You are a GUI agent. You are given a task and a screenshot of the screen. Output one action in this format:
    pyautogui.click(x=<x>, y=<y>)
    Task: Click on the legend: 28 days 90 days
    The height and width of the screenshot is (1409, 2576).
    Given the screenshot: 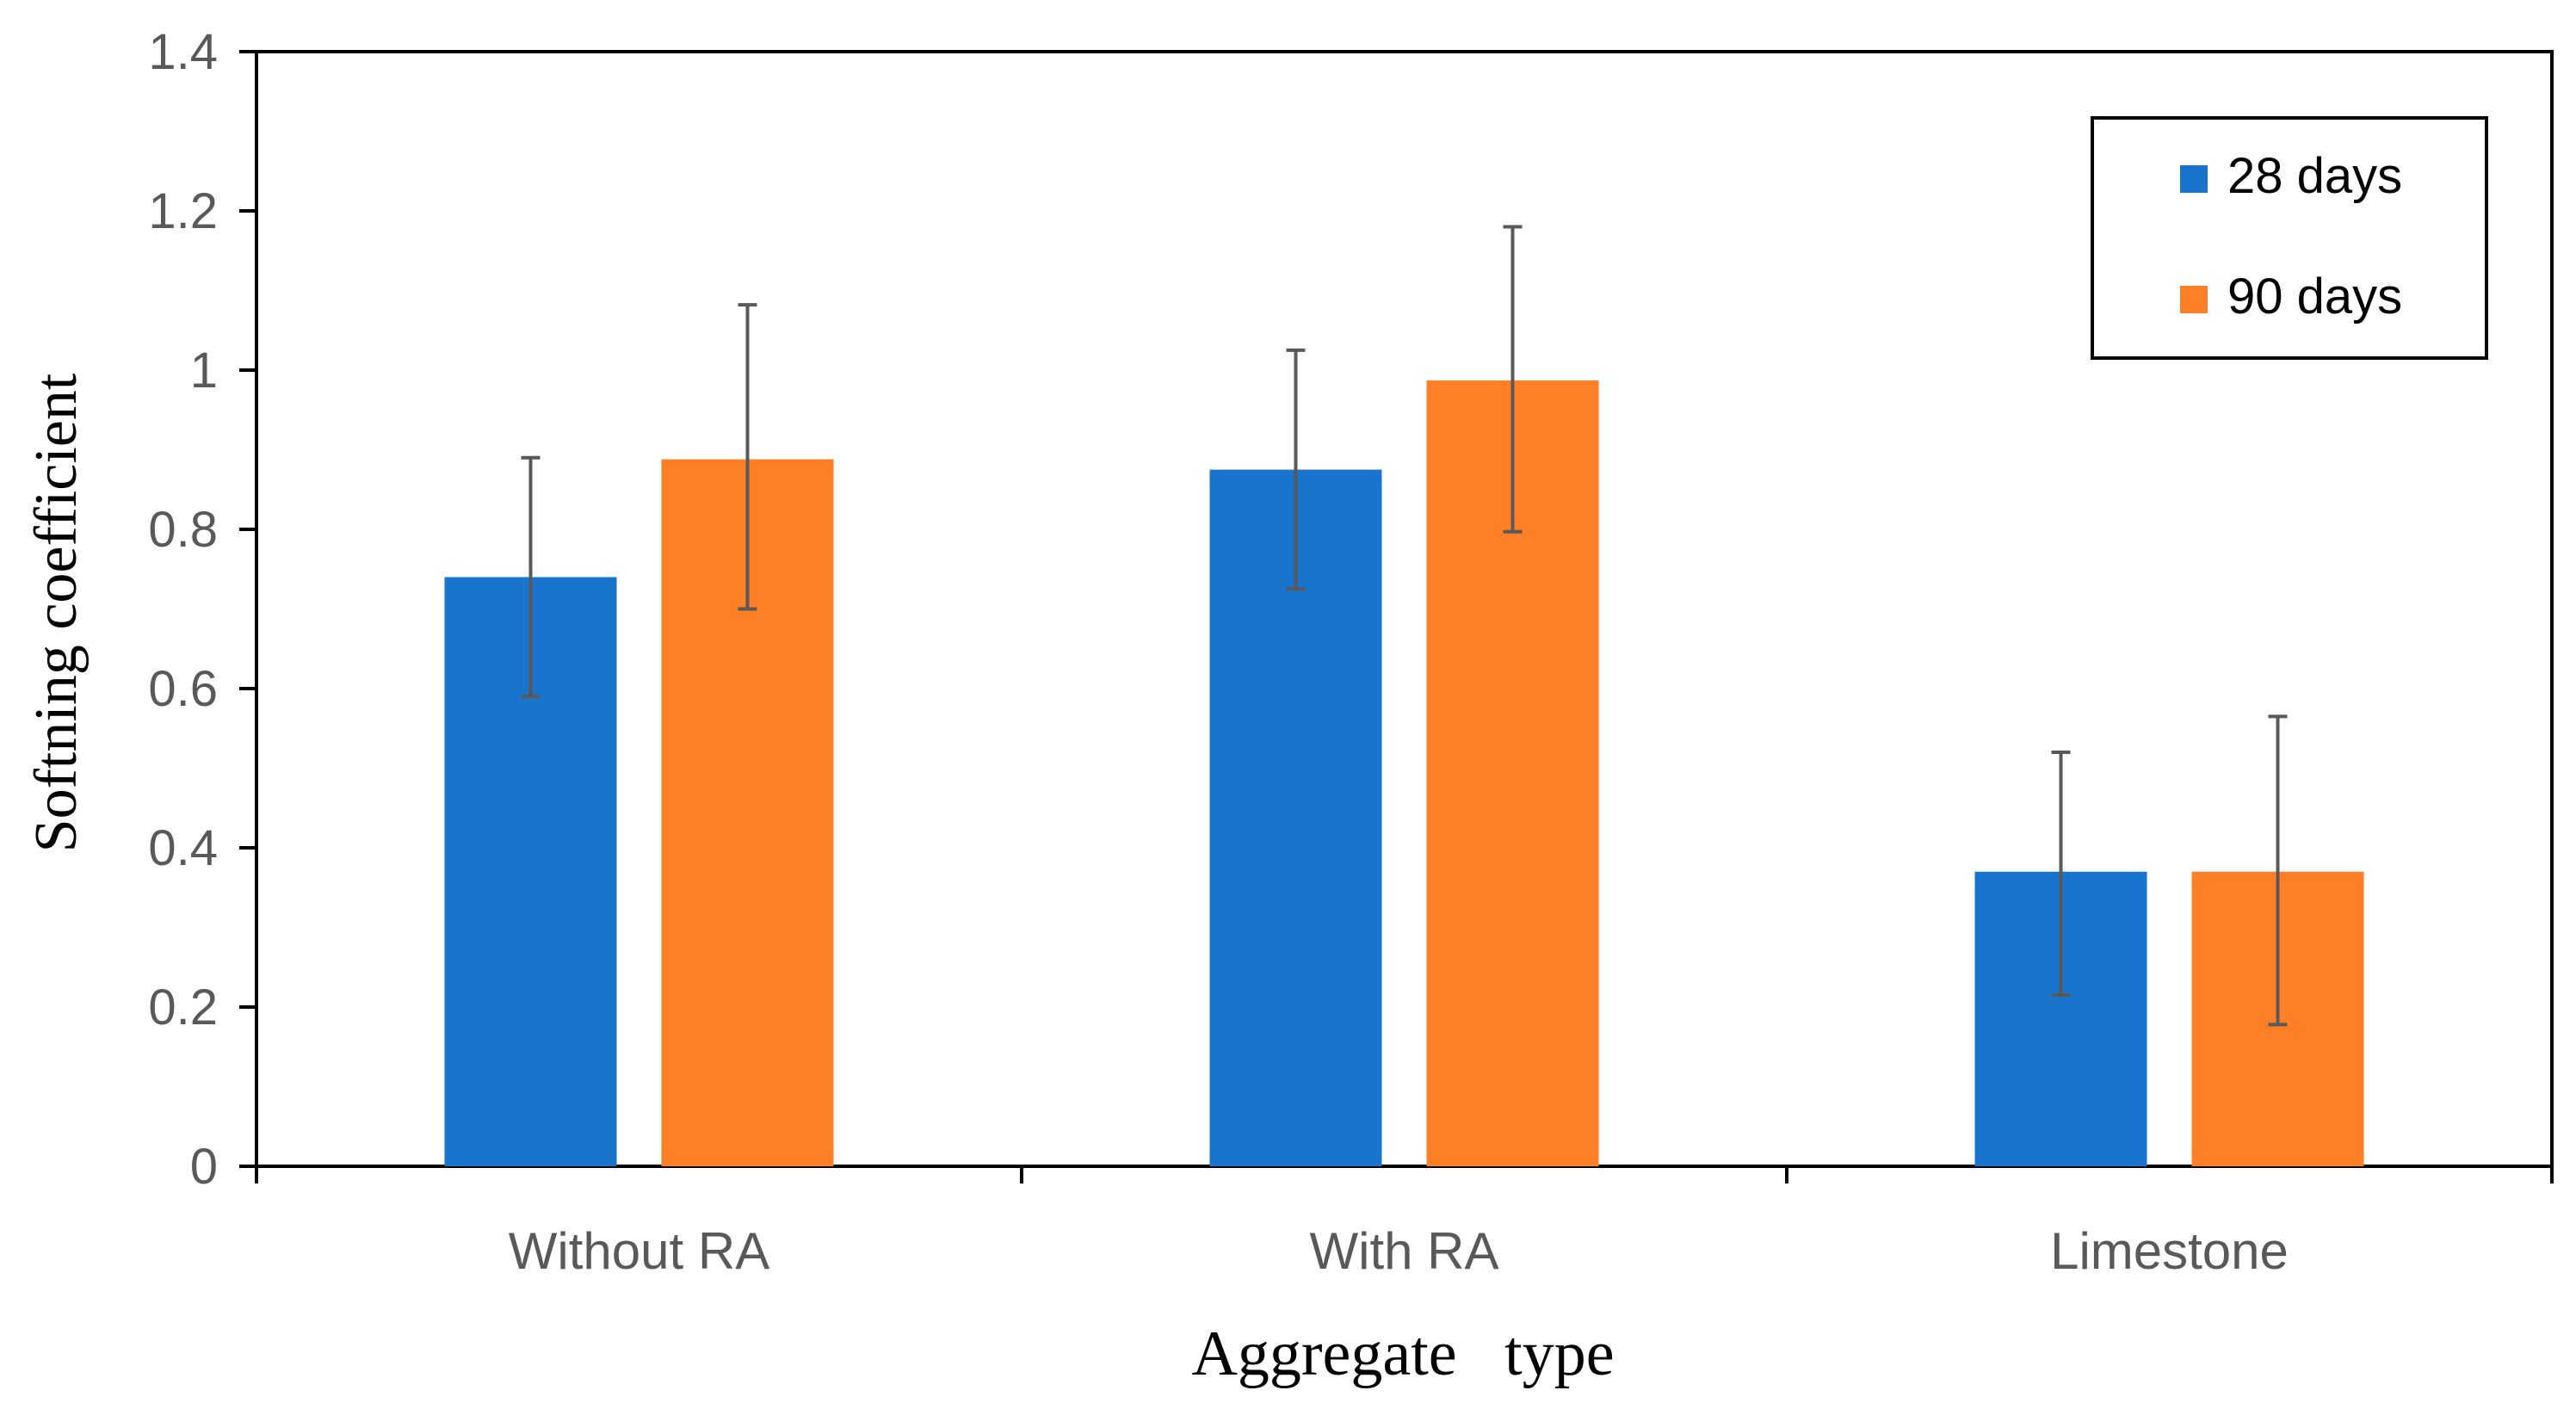 What is the action you would take?
    pyautogui.click(x=2289, y=238)
    